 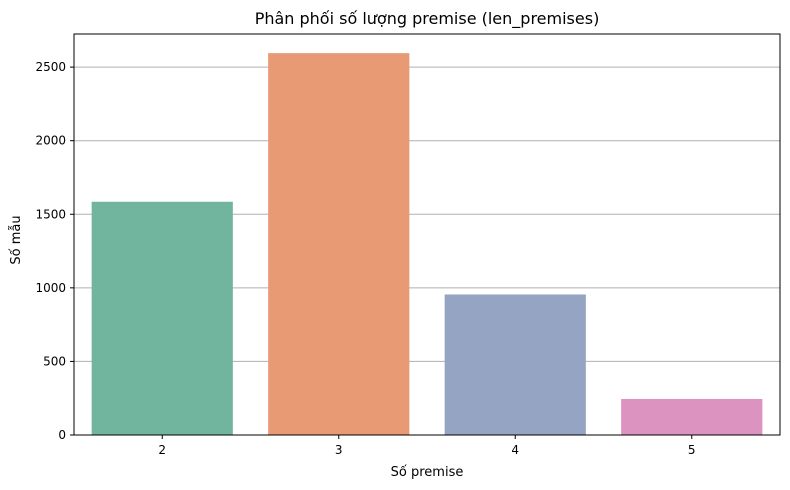 What do you see at coordinates (515, 450) in the screenshot?
I see `x-tick-label: 4` at bounding box center [515, 450].